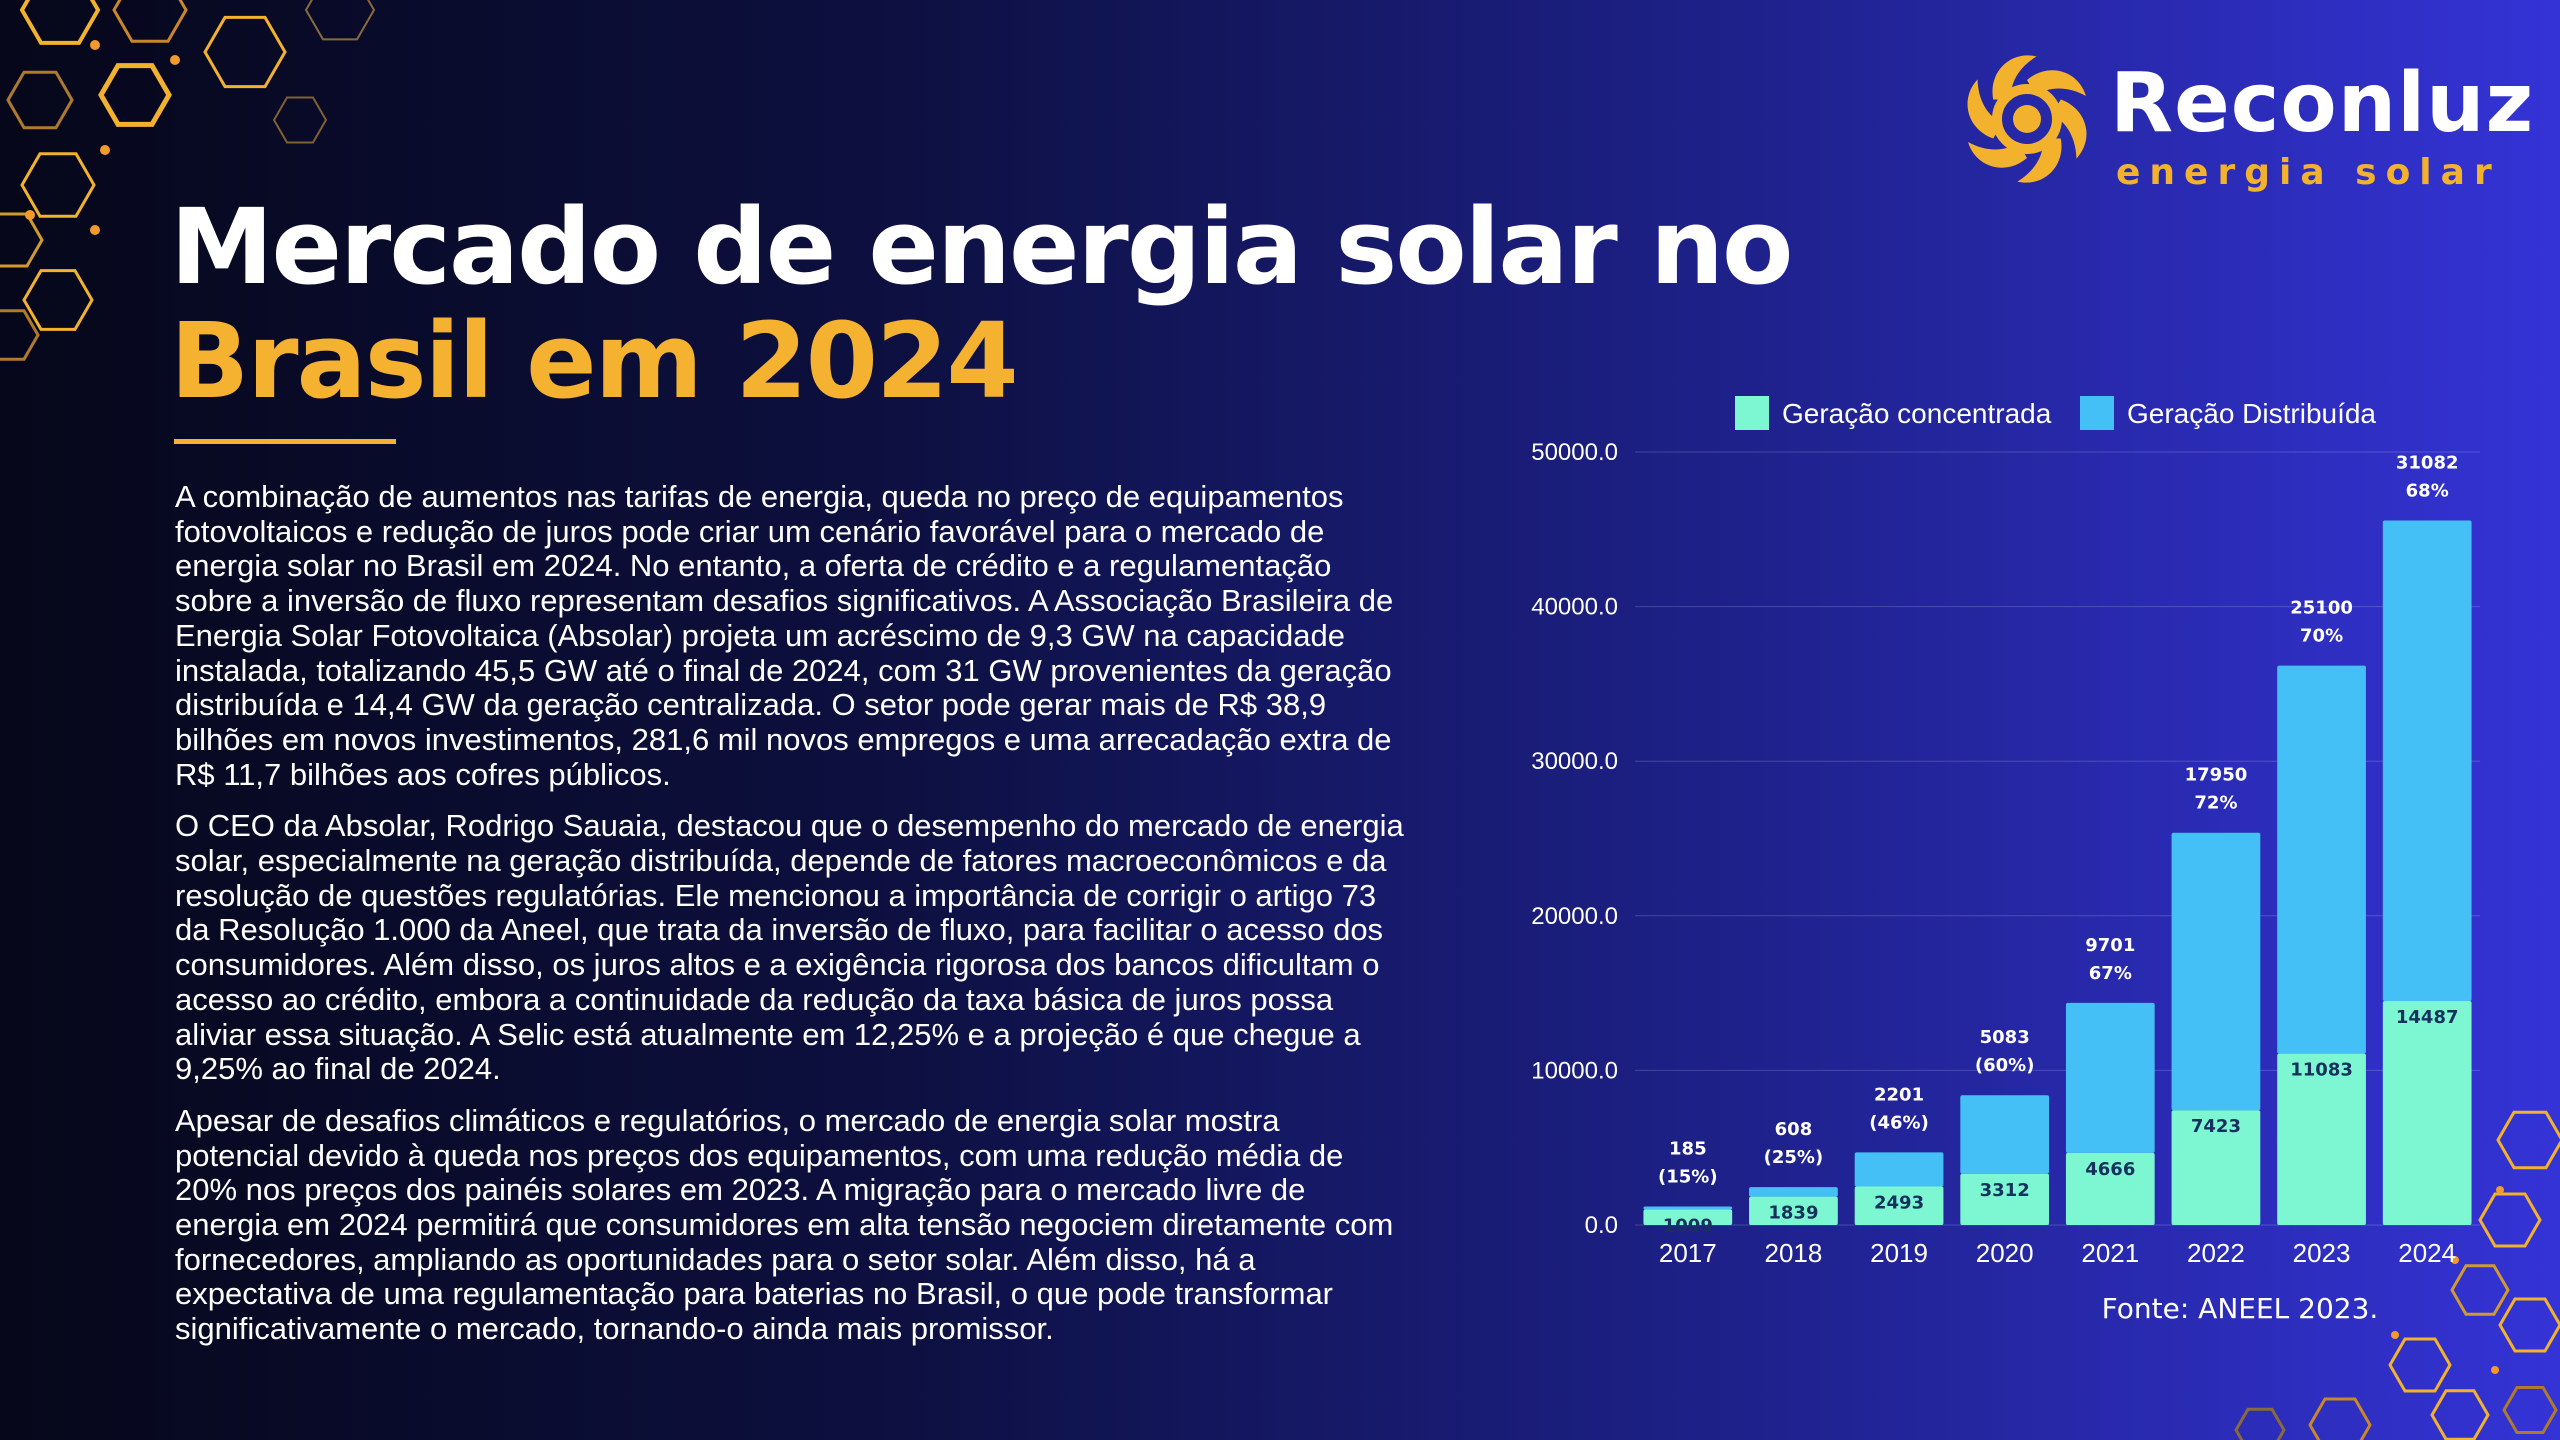  Describe the element at coordinates (1794, 1253) in the screenshot. I see `x-tick-label: 2018` at that location.